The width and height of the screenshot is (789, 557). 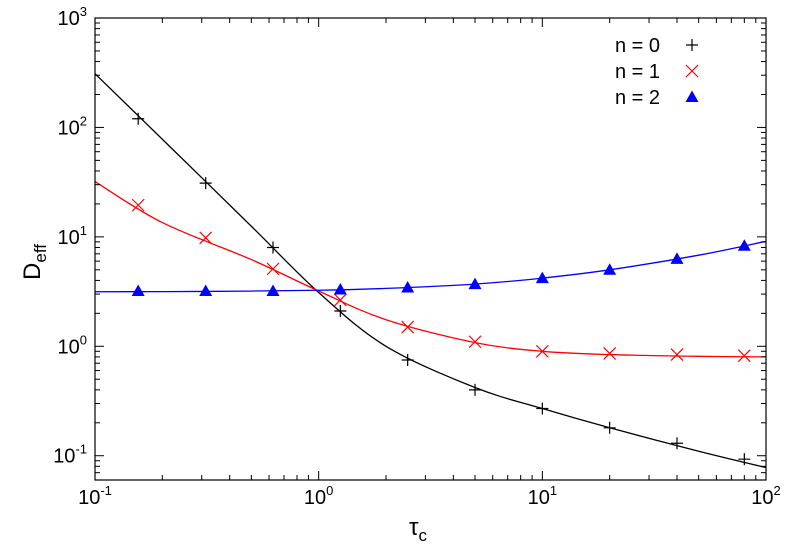 What do you see at coordinates (95, 496) in the screenshot?
I see `x-tick-label: 10⁻¹` at bounding box center [95, 496].